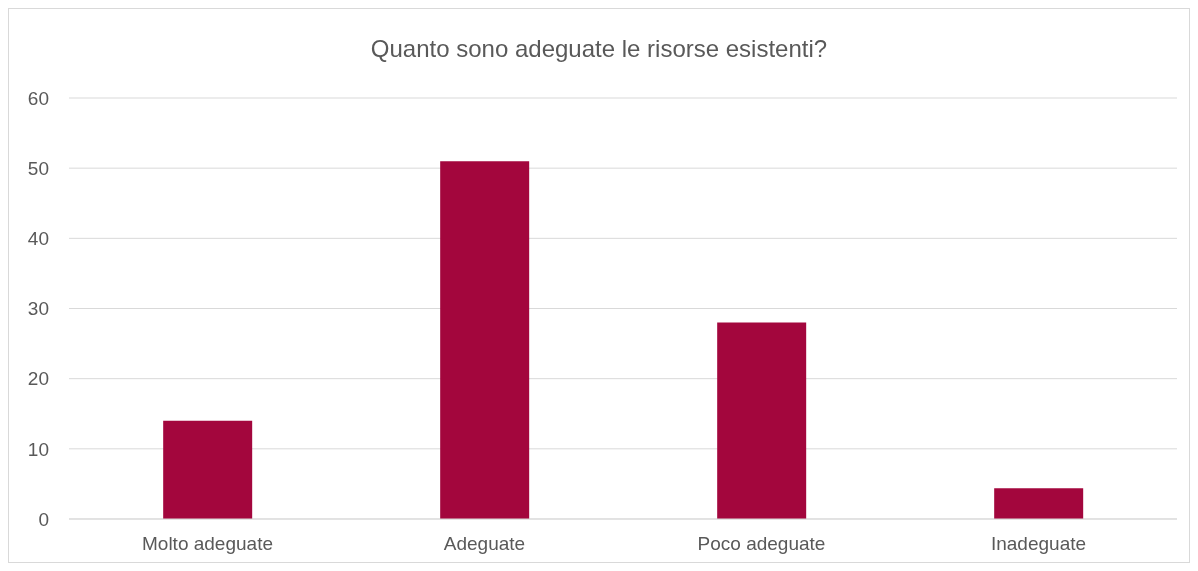 The height and width of the screenshot is (571, 1198). Describe the element at coordinates (599, 49) in the screenshot. I see `chart-title: Quanto sono adeguate le risorse esistenti?` at that location.